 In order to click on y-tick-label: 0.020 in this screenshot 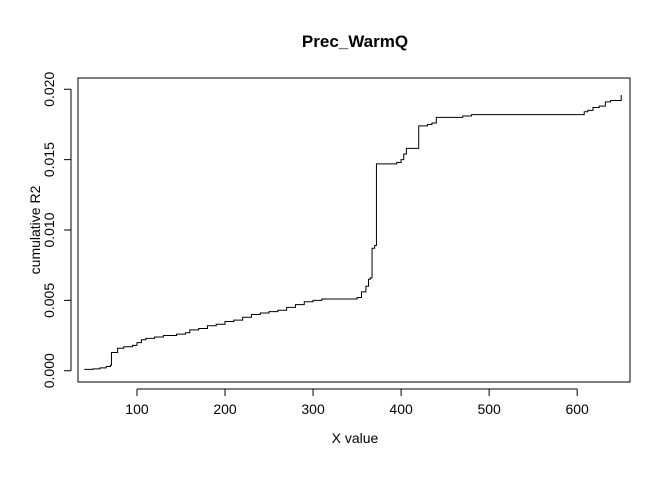, I will do `click(49, 89)`.